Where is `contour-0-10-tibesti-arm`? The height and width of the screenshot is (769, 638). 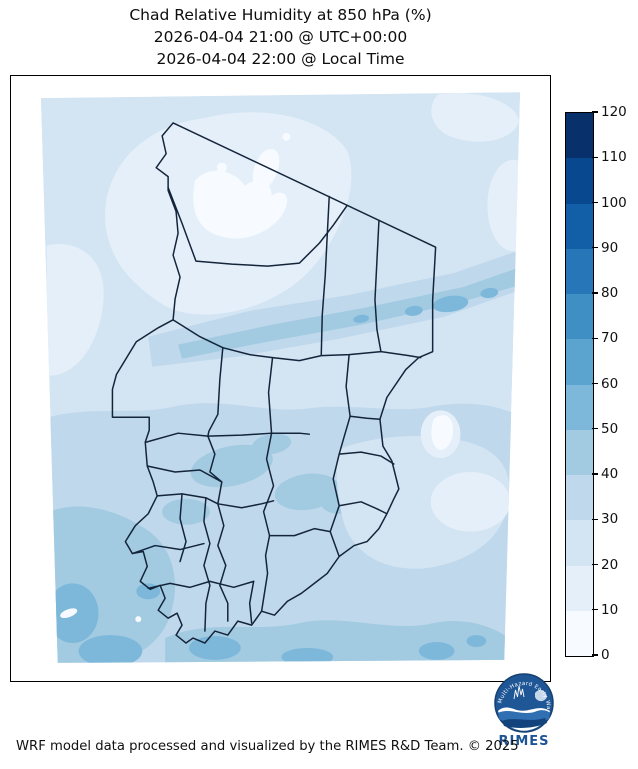
contour-0-10-tibesti-arm is located at coordinates (266, 169).